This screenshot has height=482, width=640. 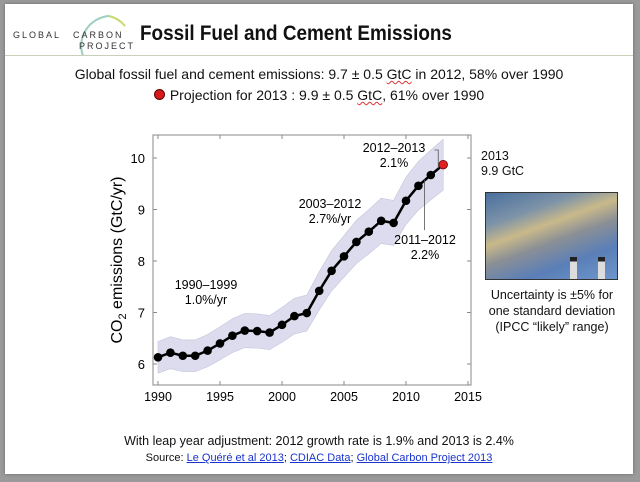 What do you see at coordinates (220, 397) in the screenshot?
I see `x-tick-label: 1995` at bounding box center [220, 397].